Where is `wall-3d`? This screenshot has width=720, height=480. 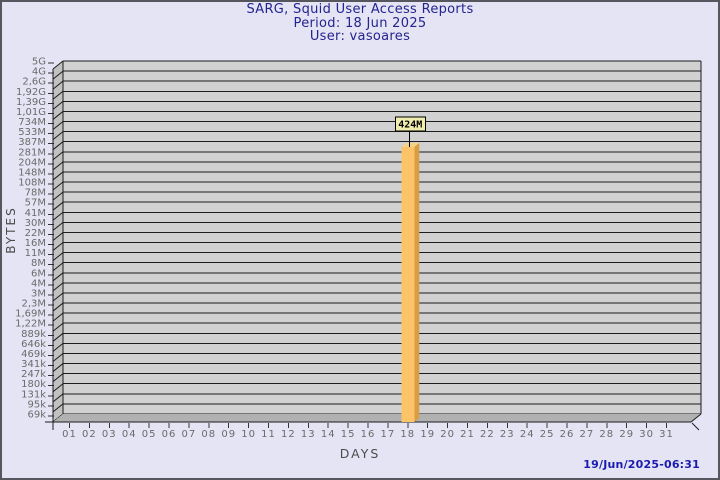 wall-3d is located at coordinates (58, 241).